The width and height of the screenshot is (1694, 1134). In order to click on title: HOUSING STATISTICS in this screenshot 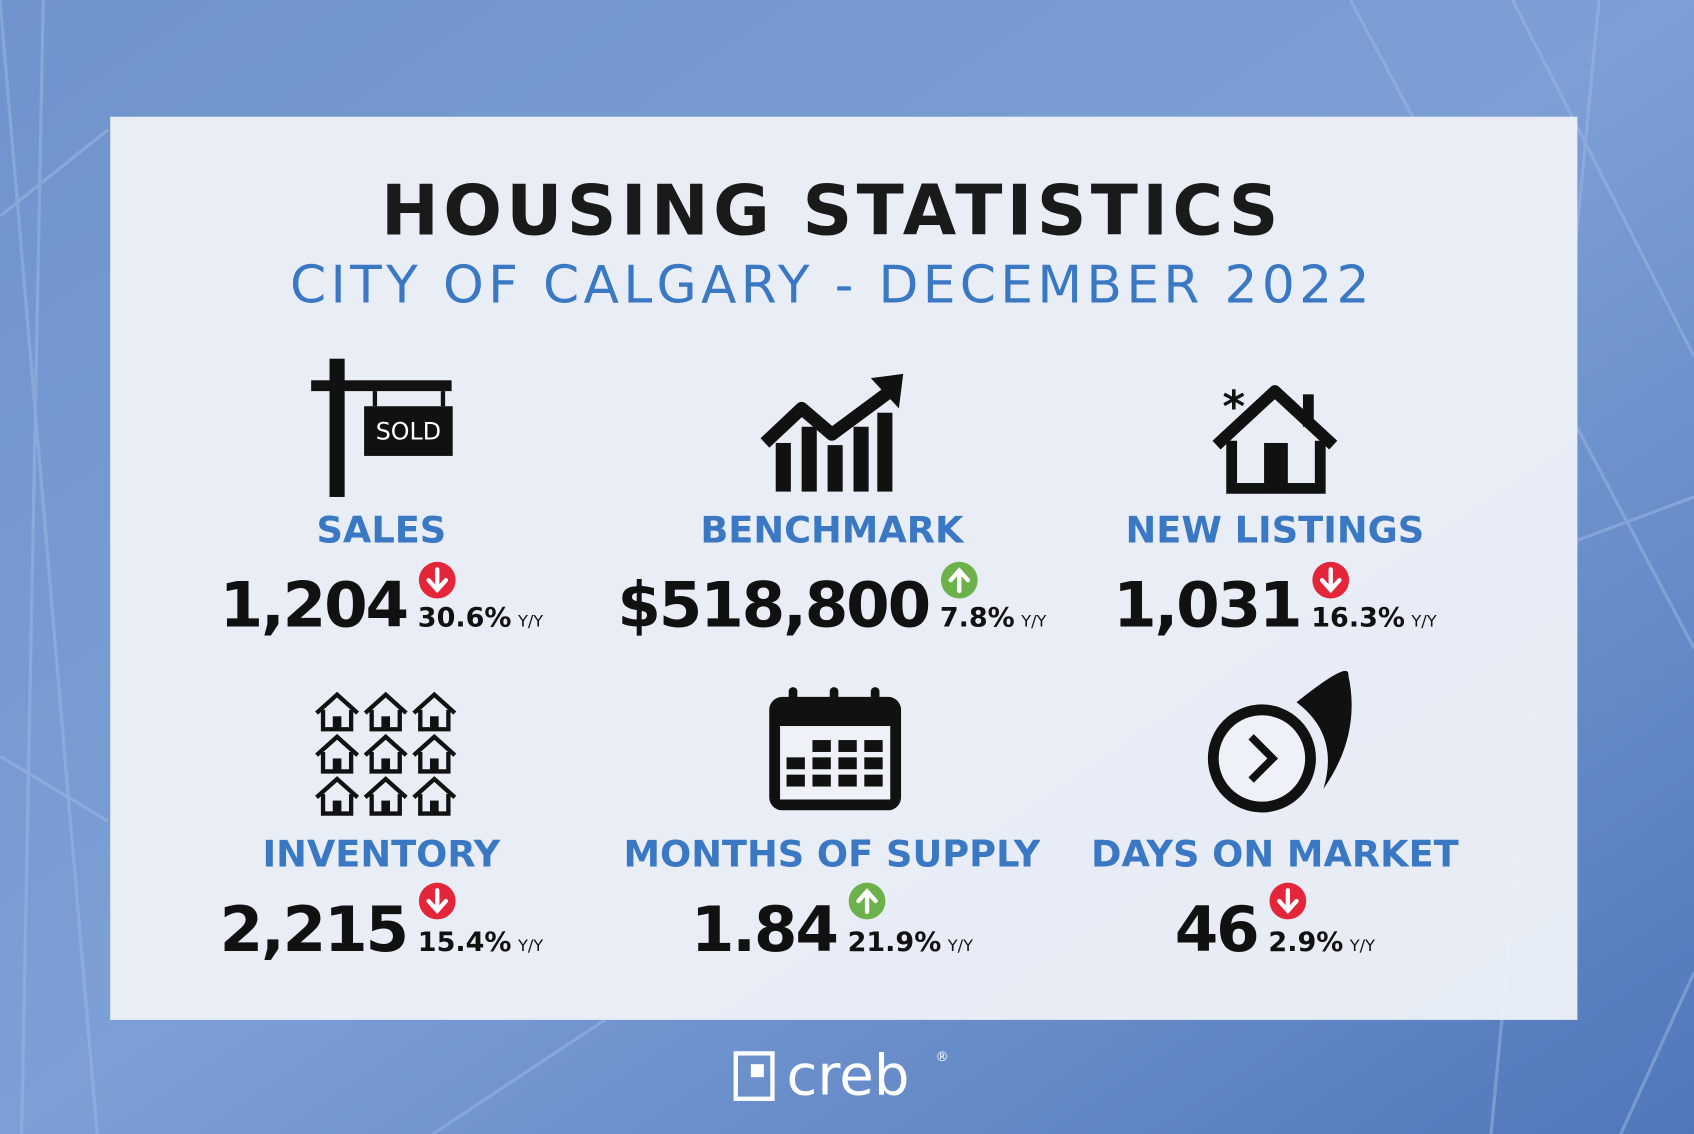, I will do `click(832, 211)`.